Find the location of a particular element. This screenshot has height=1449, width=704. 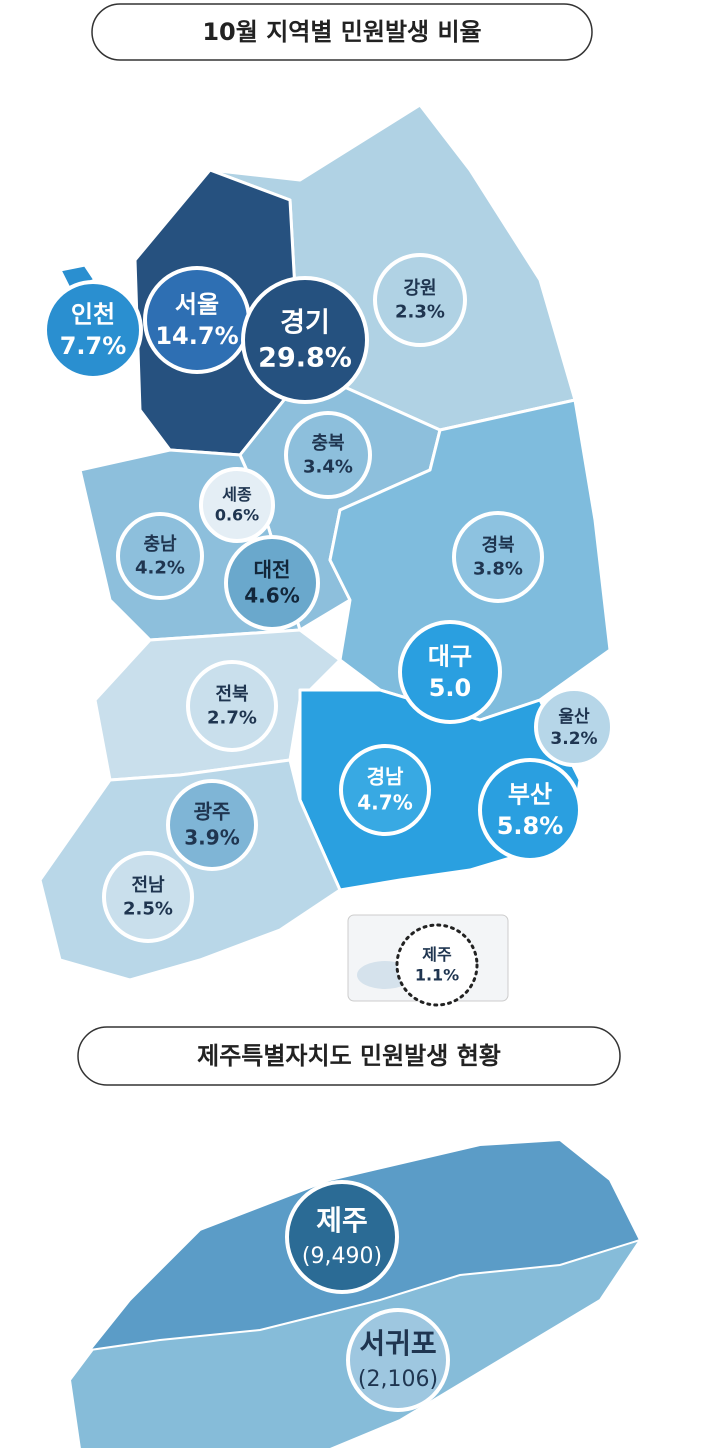

region-name: 충북 is located at coordinates (327, 443).